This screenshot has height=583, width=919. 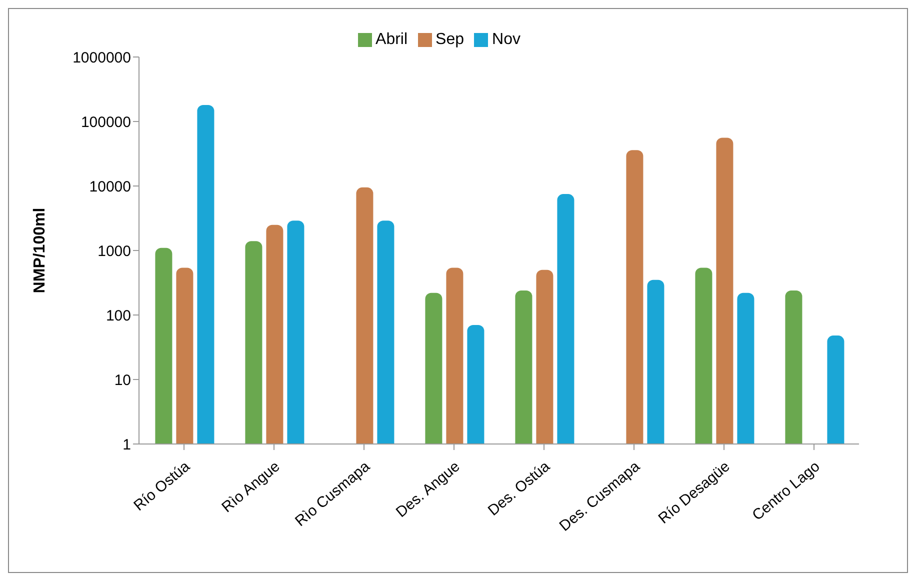 What do you see at coordinates (126, 445) in the screenshot?
I see `y-tick-label: 1` at bounding box center [126, 445].